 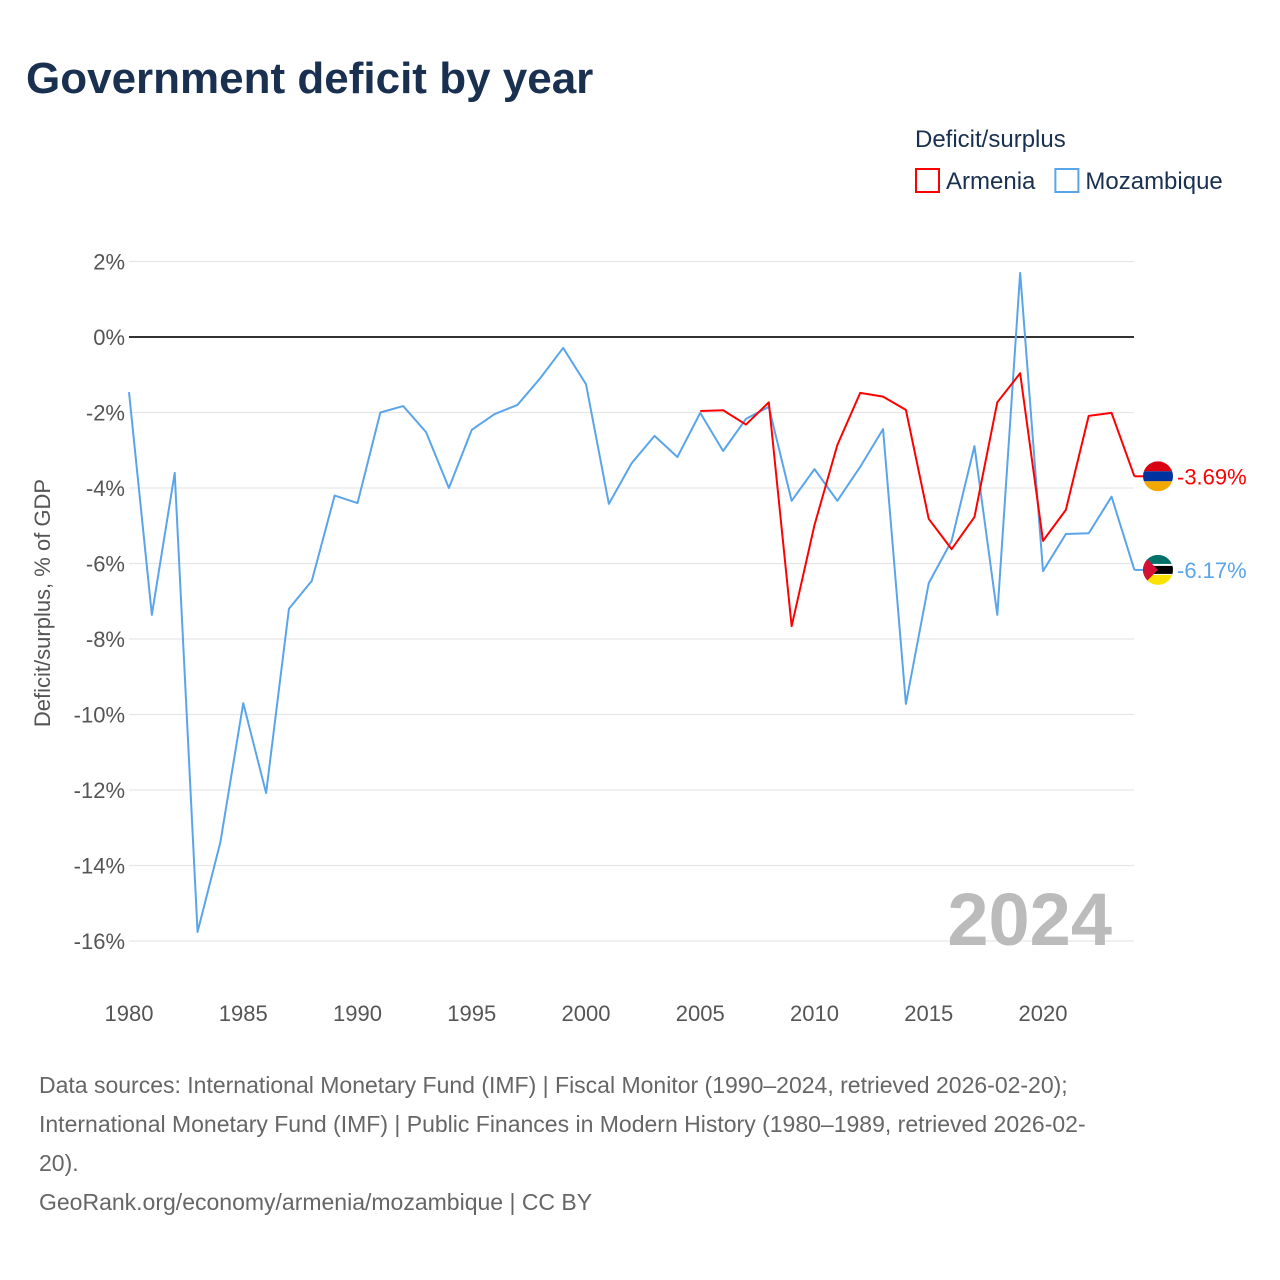 I want to click on y-tick-label: 0%, so click(x=109, y=337).